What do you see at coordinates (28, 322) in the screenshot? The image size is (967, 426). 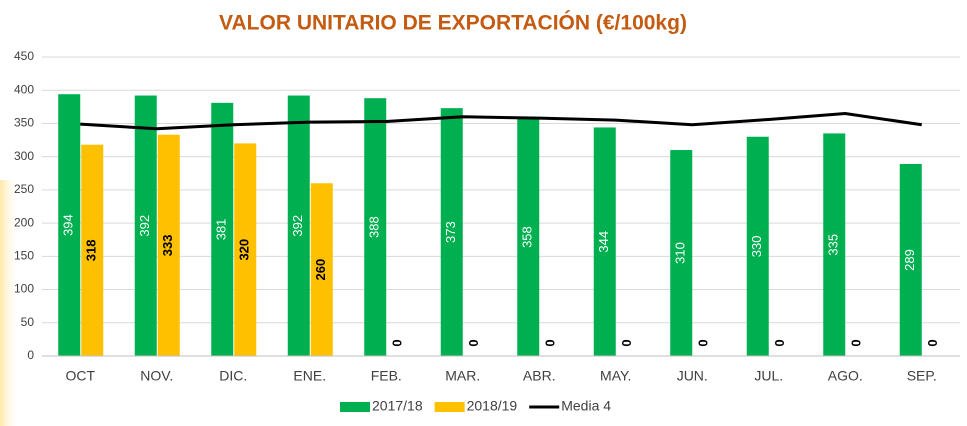 I see `y-tick-label: 50` at bounding box center [28, 322].